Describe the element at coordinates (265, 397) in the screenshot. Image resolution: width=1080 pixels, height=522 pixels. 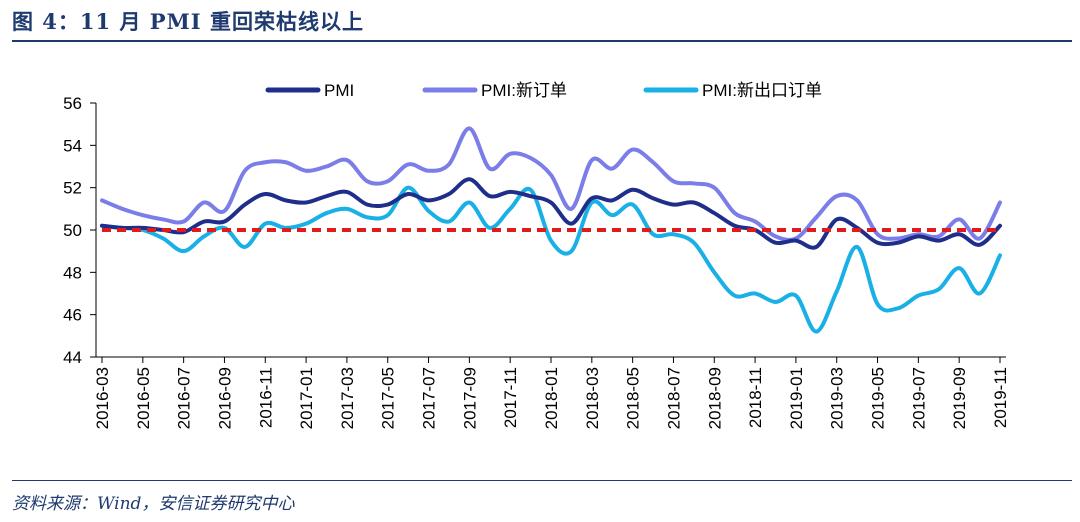
I see `x-tick-label: 2016-11` at that location.